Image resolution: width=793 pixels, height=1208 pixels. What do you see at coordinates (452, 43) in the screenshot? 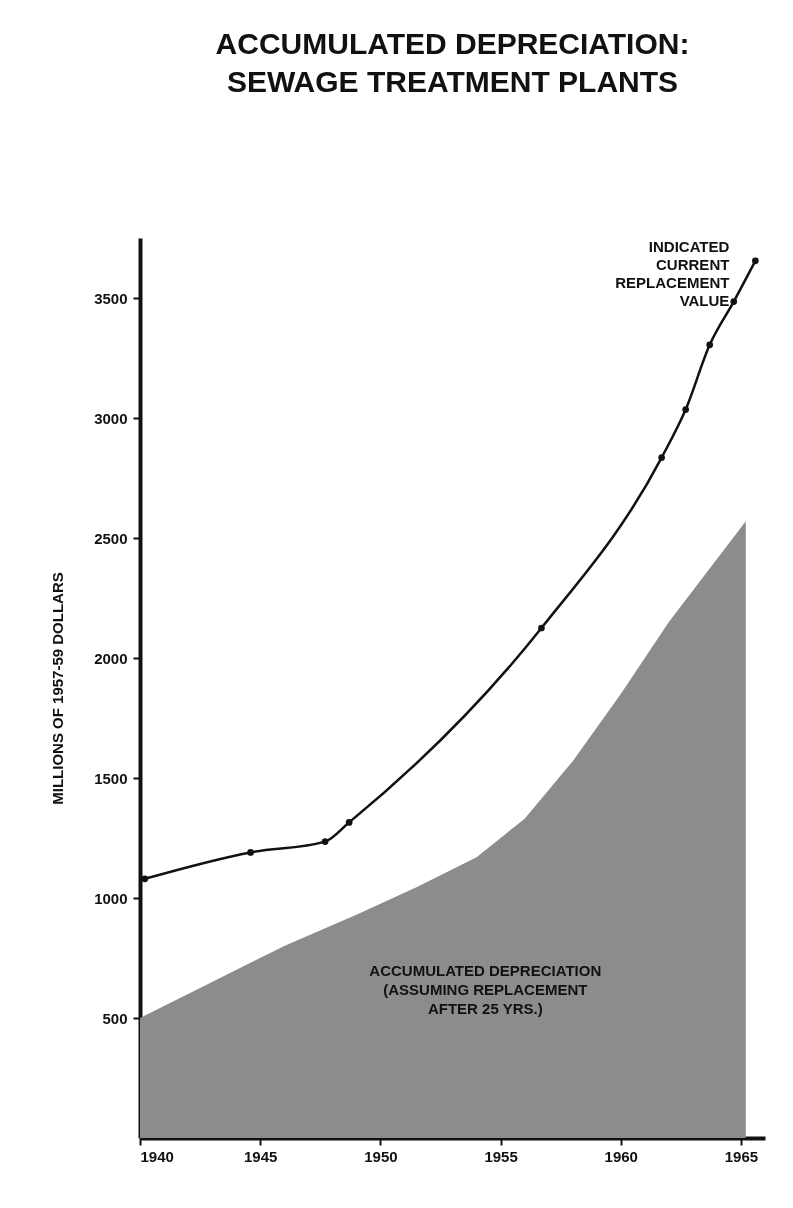
I see `text: ACCUMULATED DEPRECIATION:` at bounding box center [452, 43].